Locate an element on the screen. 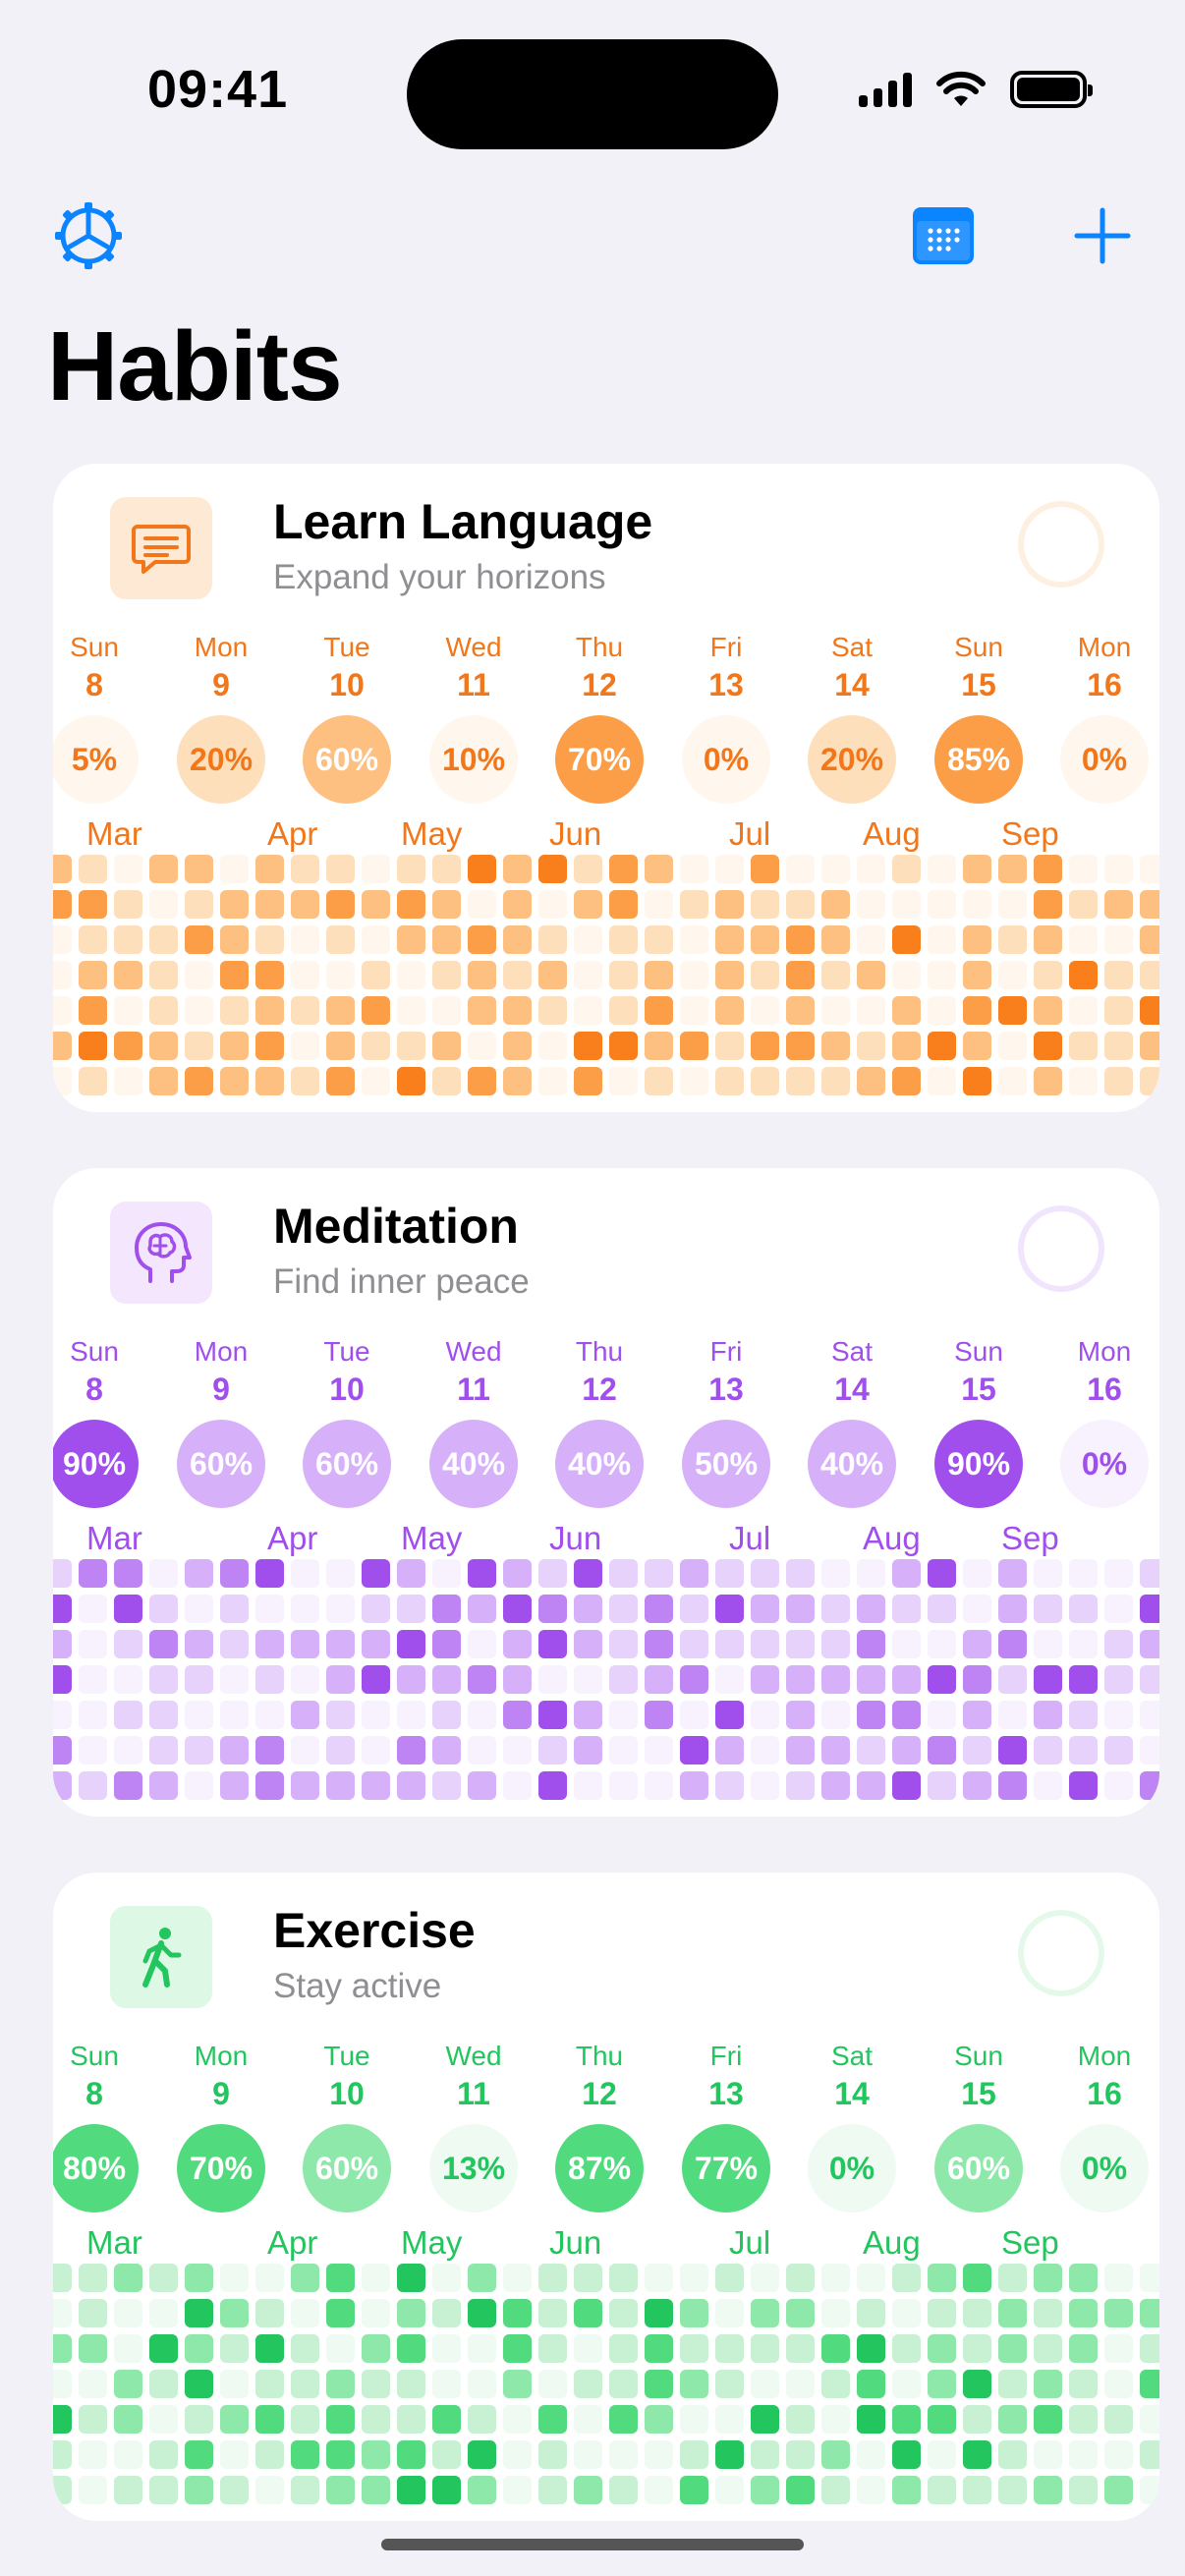 This screenshot has height=2576, width=1185. day-thu-12: Thu 12 70% is located at coordinates (600, 717).